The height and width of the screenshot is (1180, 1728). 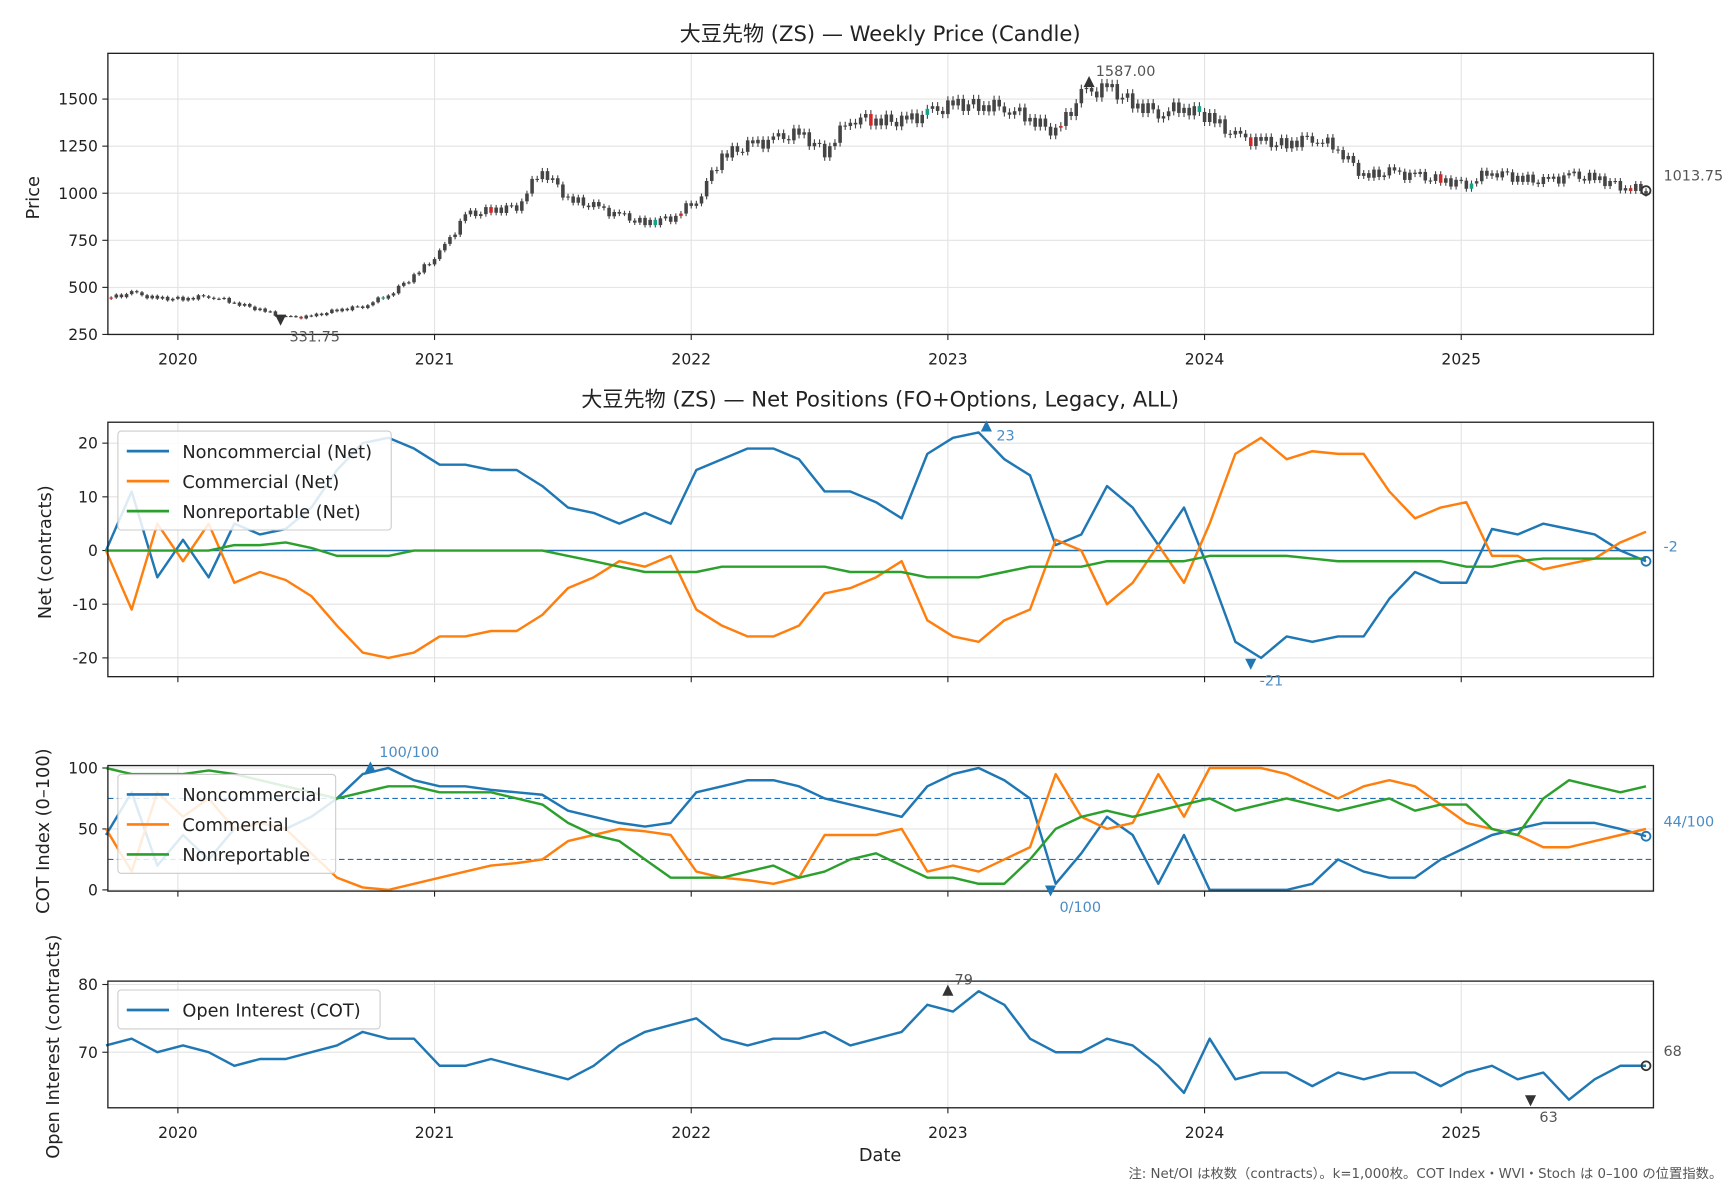 What do you see at coordinates (246, 856) in the screenshot?
I see `legend-label: Nonreportable` at bounding box center [246, 856].